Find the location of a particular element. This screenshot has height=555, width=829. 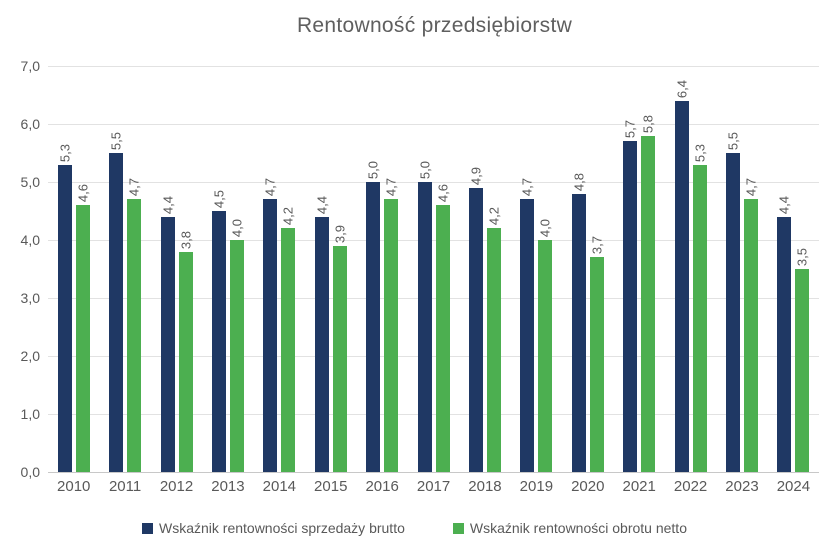

x-axis-label: 2014 is located at coordinates (279, 486).